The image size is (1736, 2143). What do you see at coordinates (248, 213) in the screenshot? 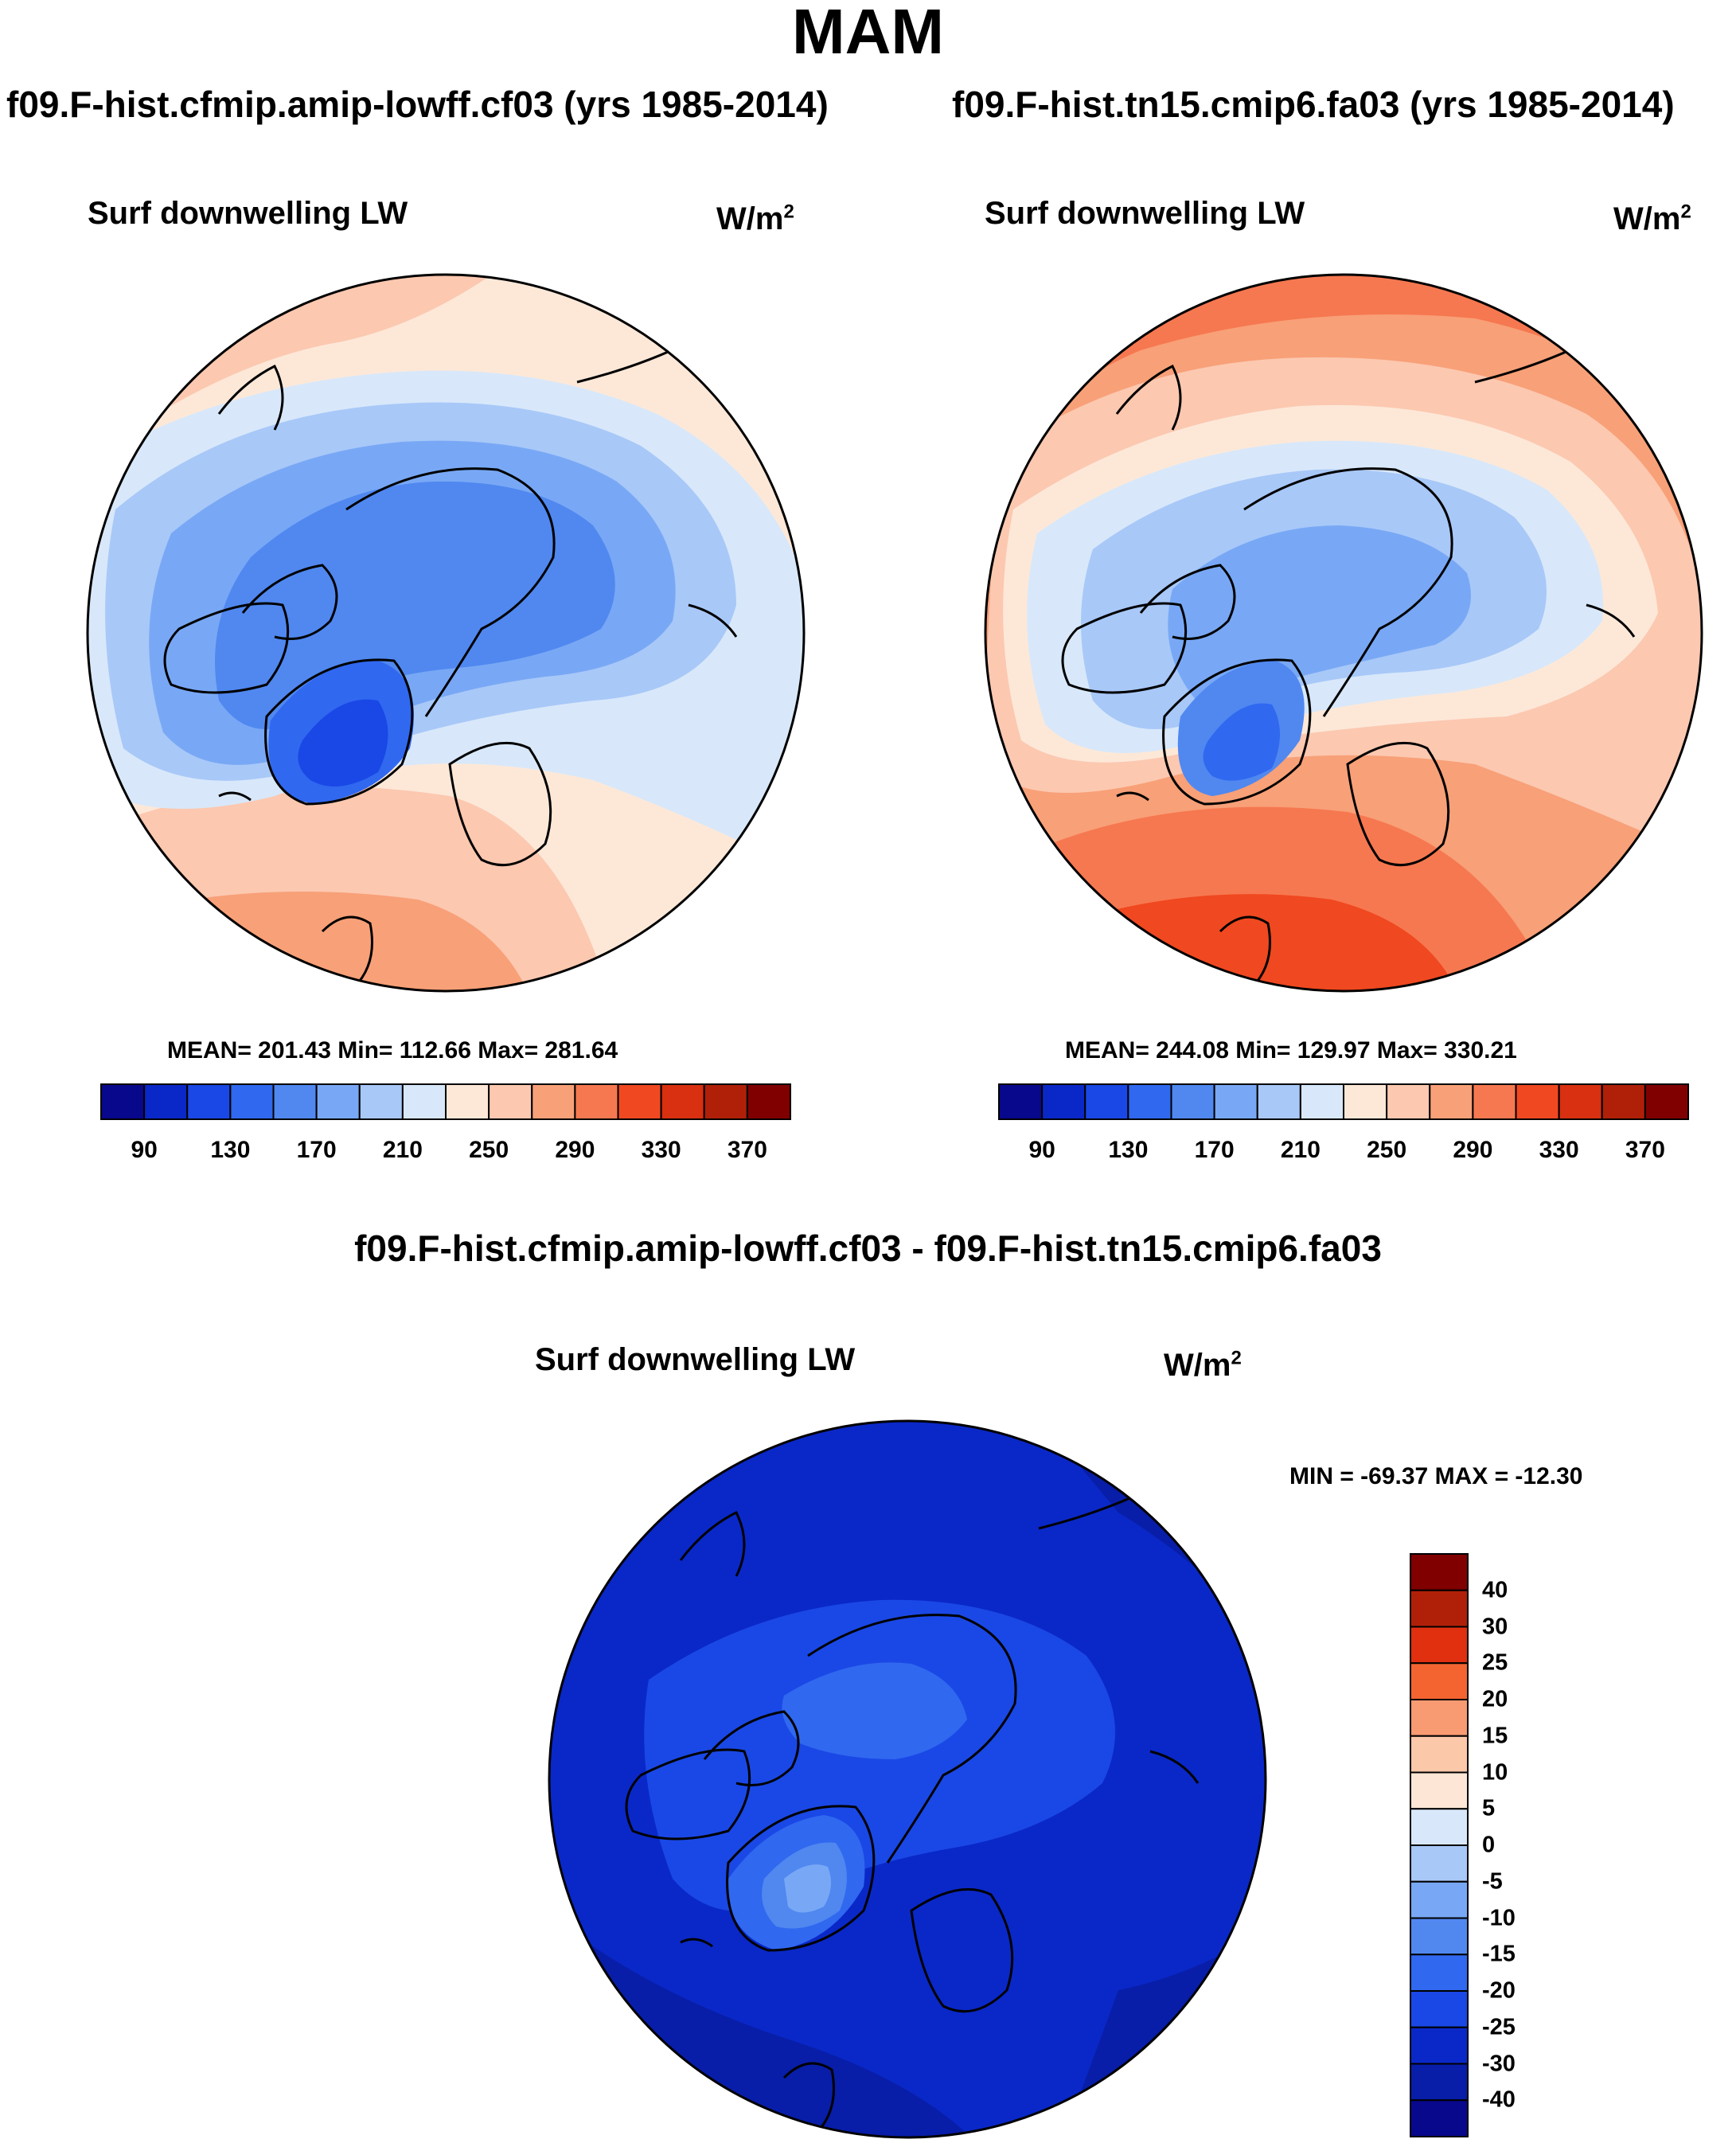
I see `panel1-field-title: Surf downwelling LW` at bounding box center [248, 213].